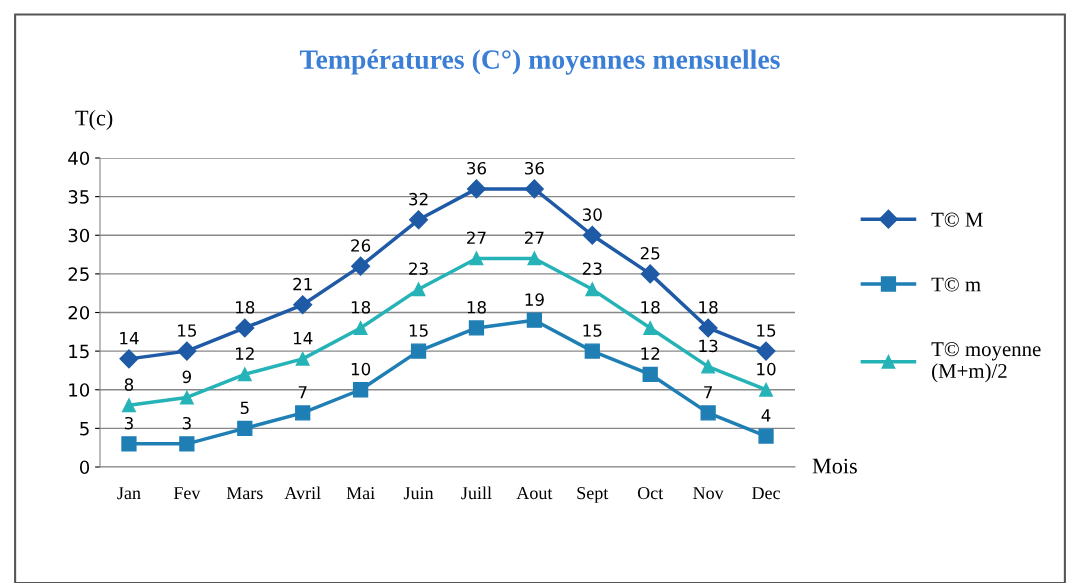  I want to click on y-tick-label: 30, so click(79, 235).